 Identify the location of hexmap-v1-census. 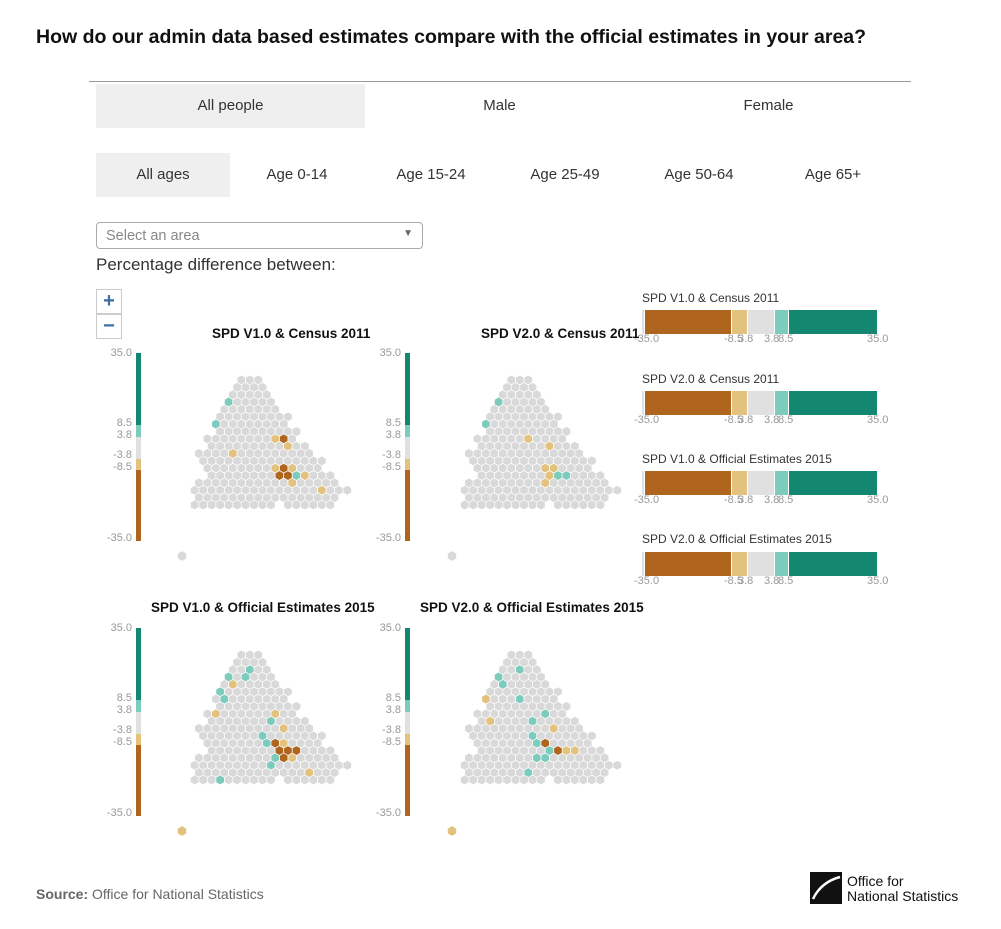
(262, 467).